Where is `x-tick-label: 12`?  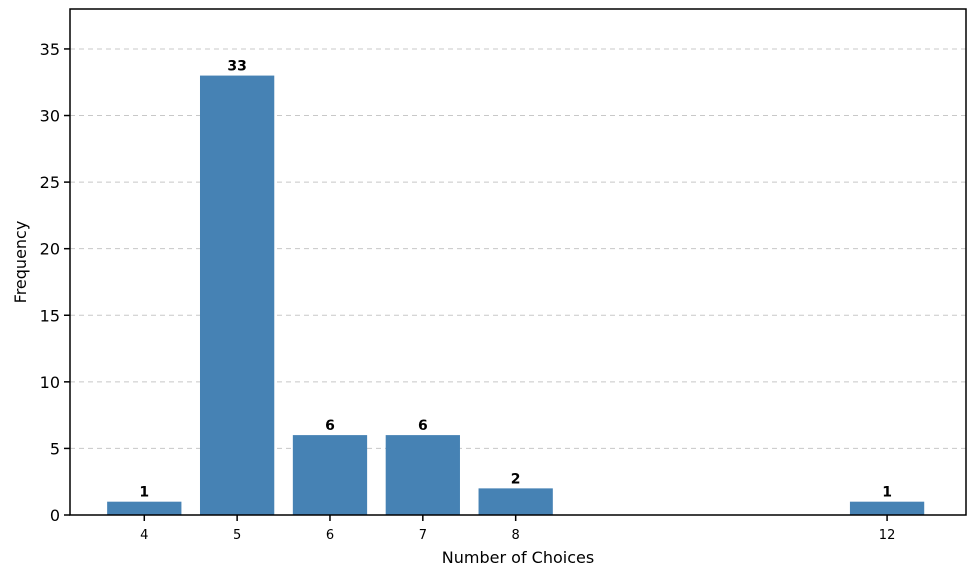 x-tick-label: 12 is located at coordinates (887, 535).